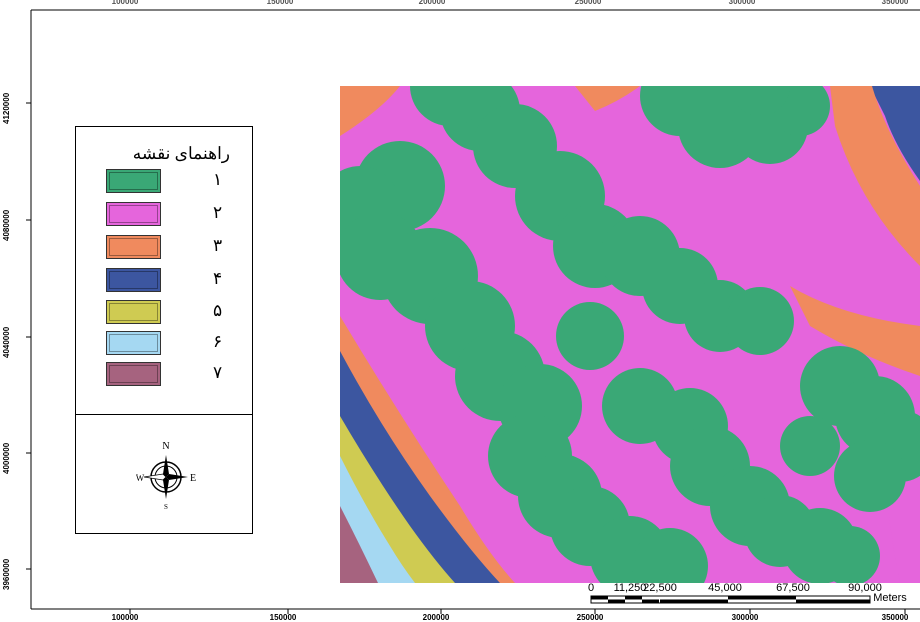 Image resolution: width=920 pixels, height=622 pixels. Describe the element at coordinates (432, 3) in the screenshot. I see `x-top-tick: 200000` at that location.